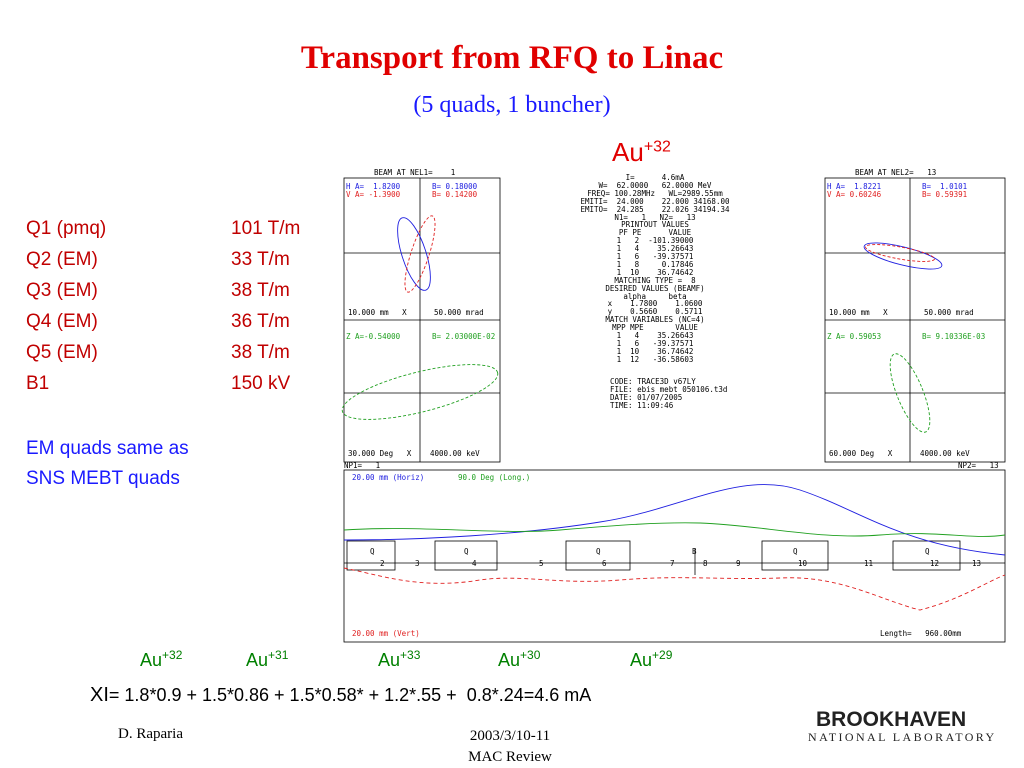 This screenshot has width=1024, height=768. I want to click on element-number: 4, so click(474, 563).